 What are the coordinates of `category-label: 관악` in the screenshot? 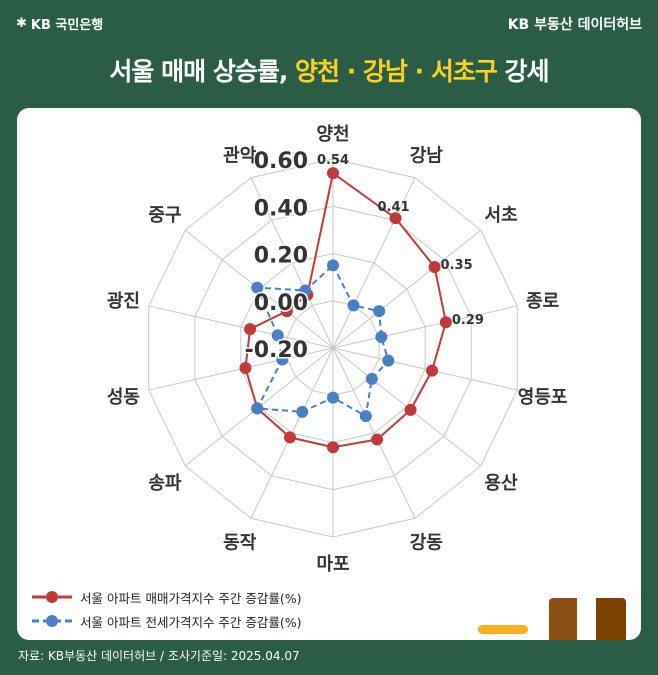 It's located at (240, 155).